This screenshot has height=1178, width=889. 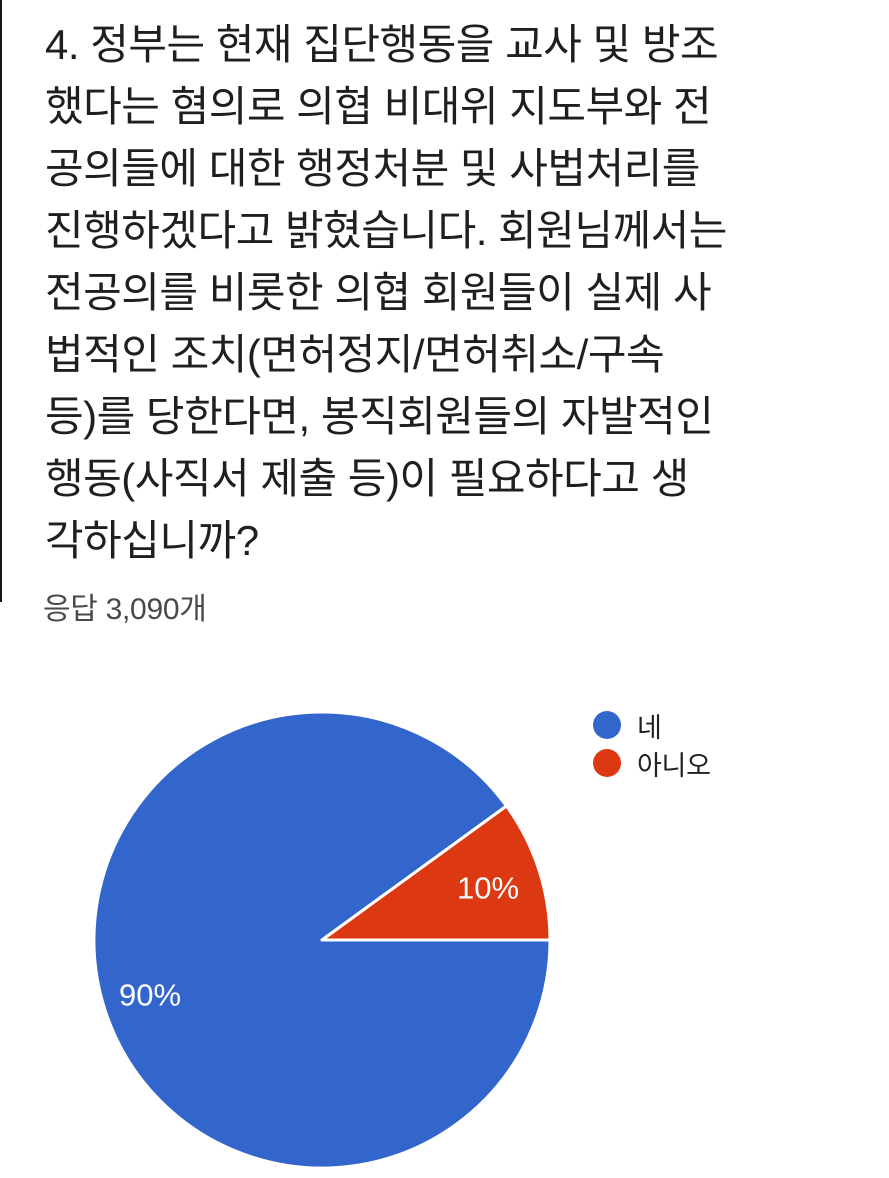 I want to click on question-line: 공의들에 대한 행정처분 및 사법처리를, so click(x=372, y=168).